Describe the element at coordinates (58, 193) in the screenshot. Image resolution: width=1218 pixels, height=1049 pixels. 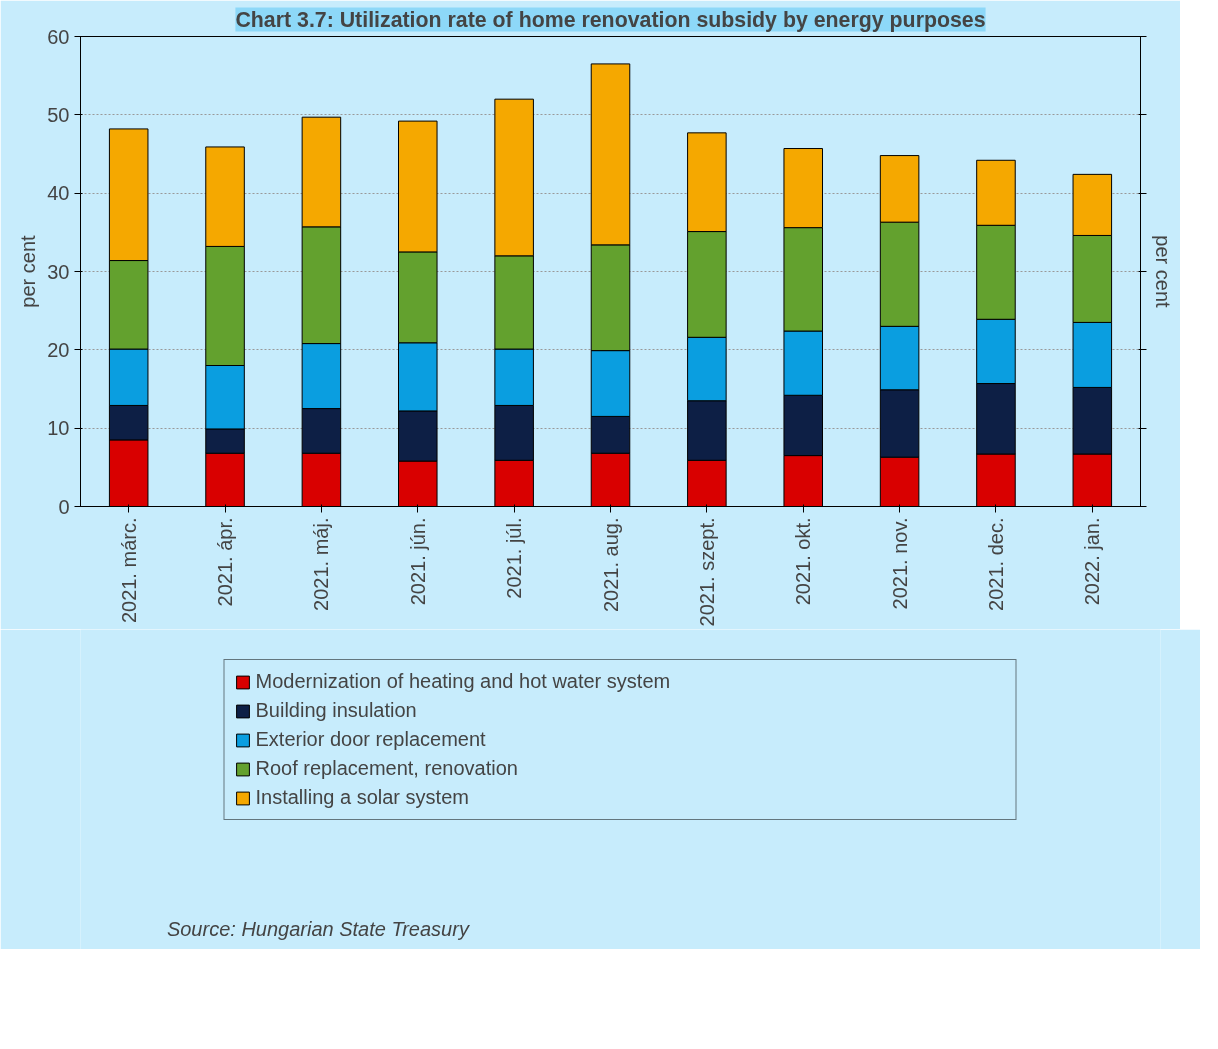
I see `y-tick-label: 40` at that location.